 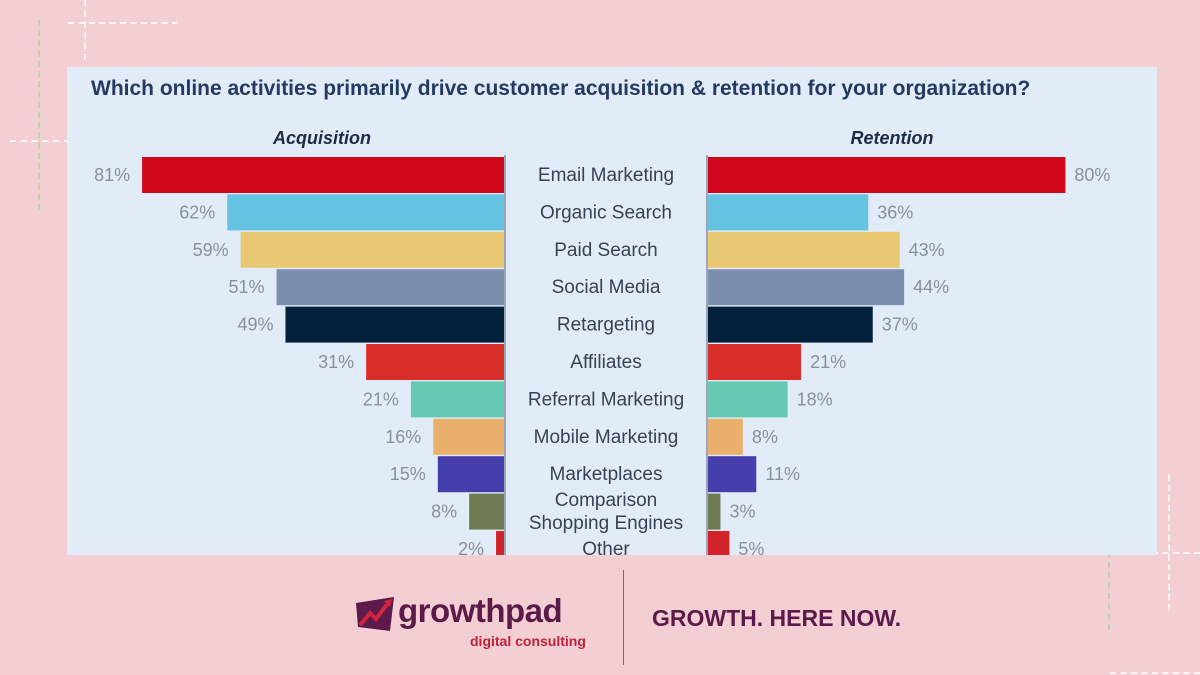 I want to click on tagline: GROWTH. HERE NOW., so click(x=777, y=618).